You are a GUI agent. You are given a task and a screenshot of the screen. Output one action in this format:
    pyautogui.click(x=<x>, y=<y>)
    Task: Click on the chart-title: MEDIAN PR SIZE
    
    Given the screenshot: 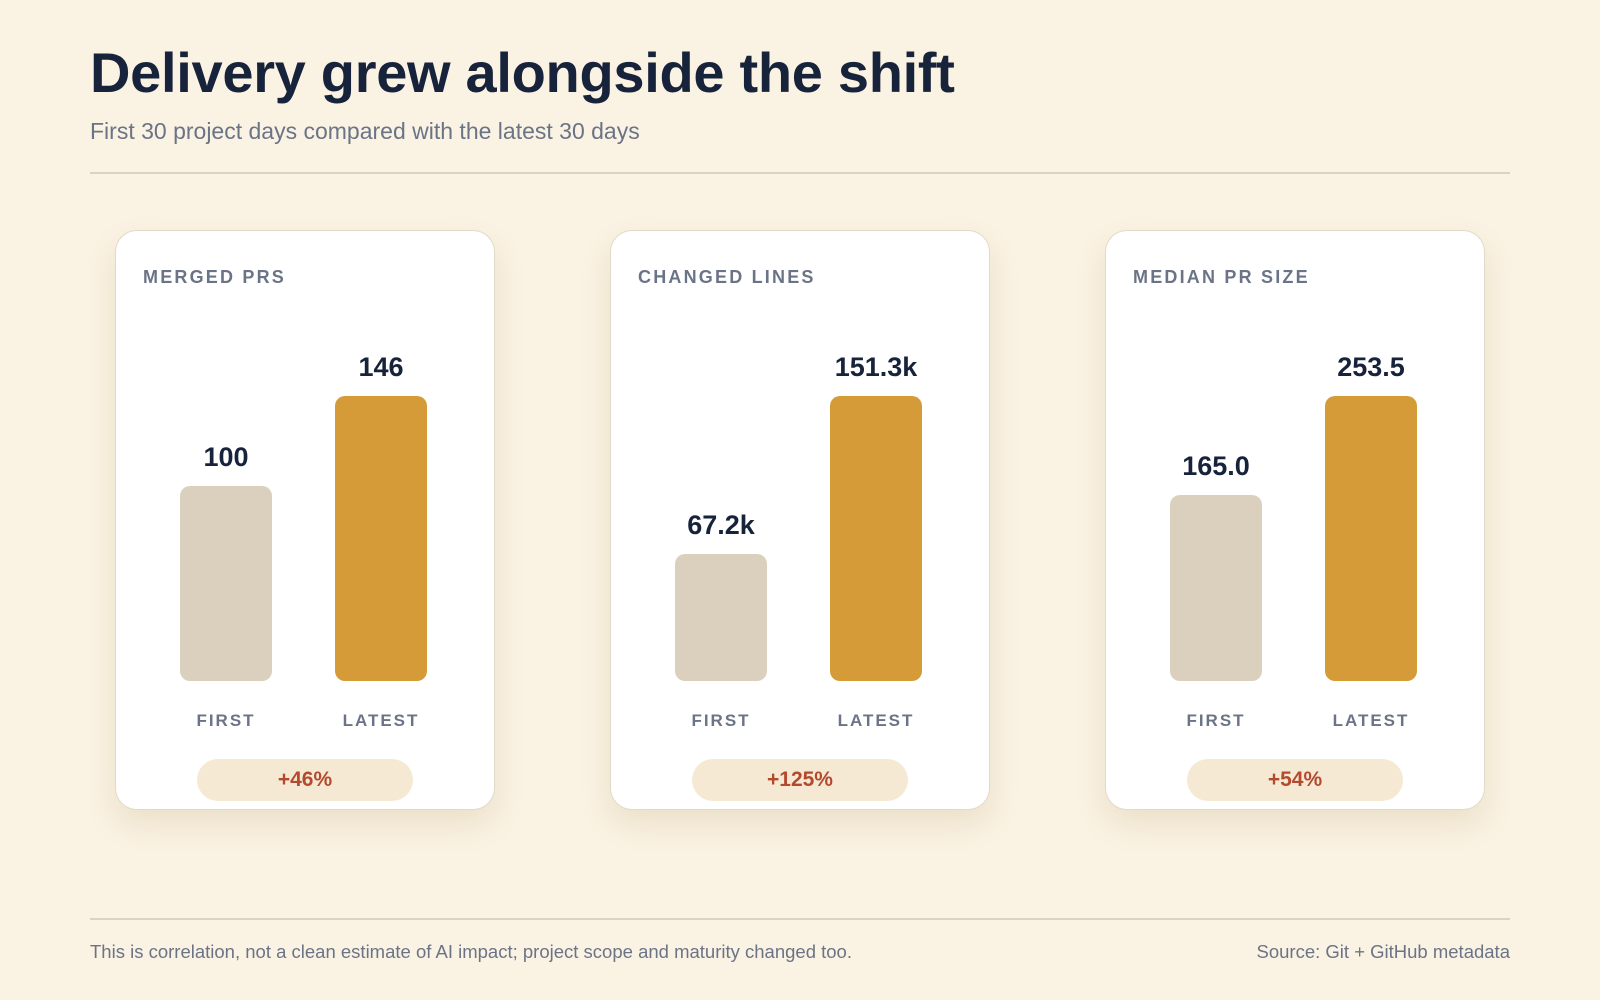 What is the action you would take?
    pyautogui.click(x=1221, y=277)
    